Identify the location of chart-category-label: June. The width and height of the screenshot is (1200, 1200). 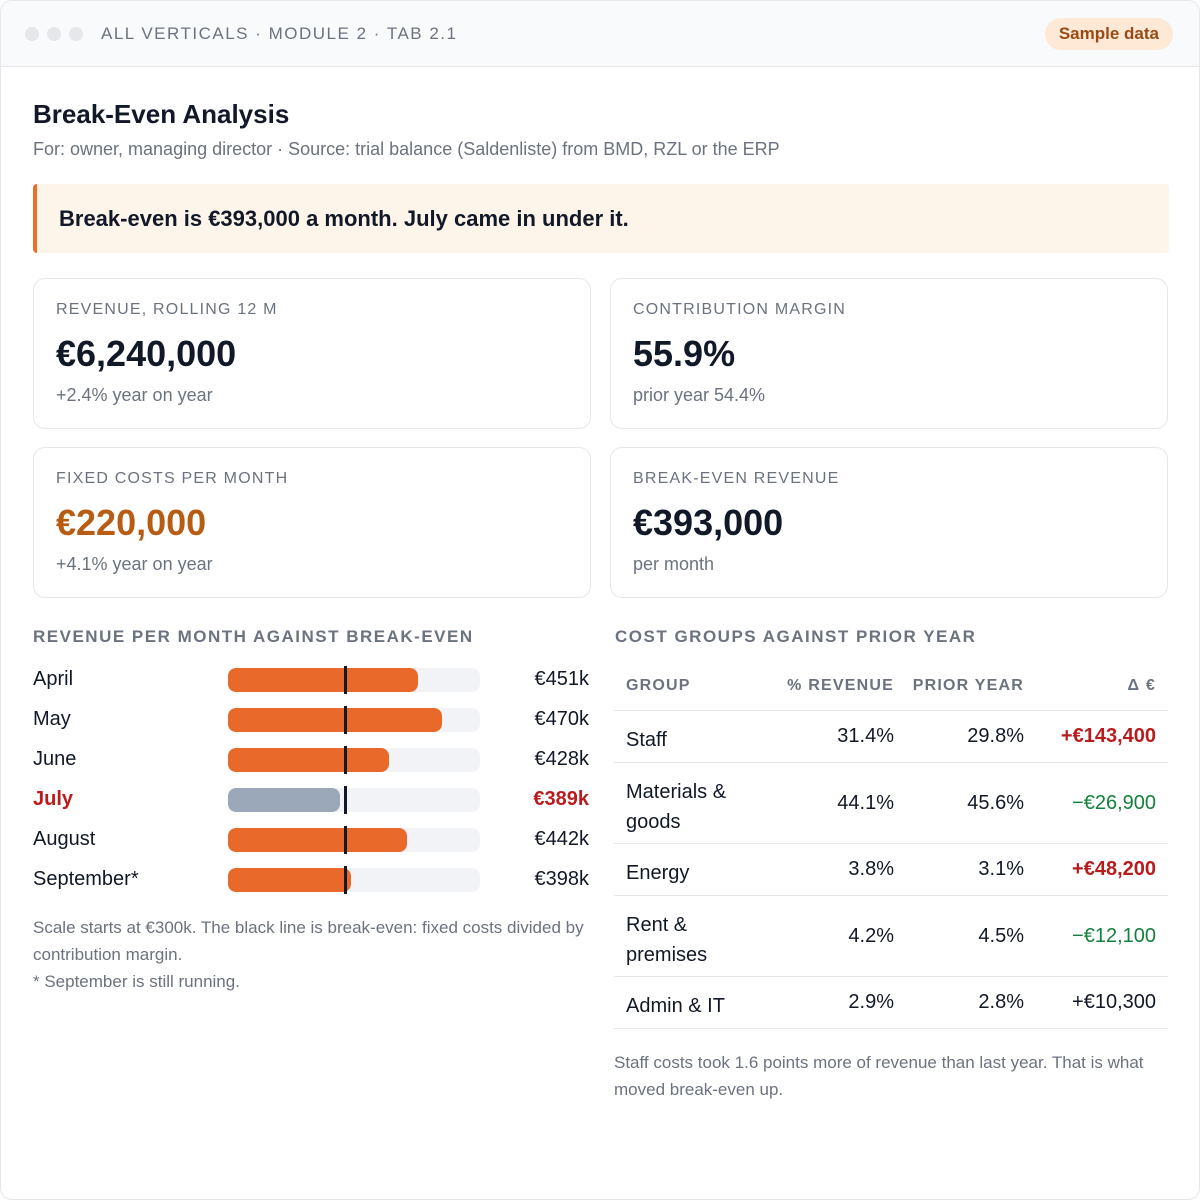
(55, 759).